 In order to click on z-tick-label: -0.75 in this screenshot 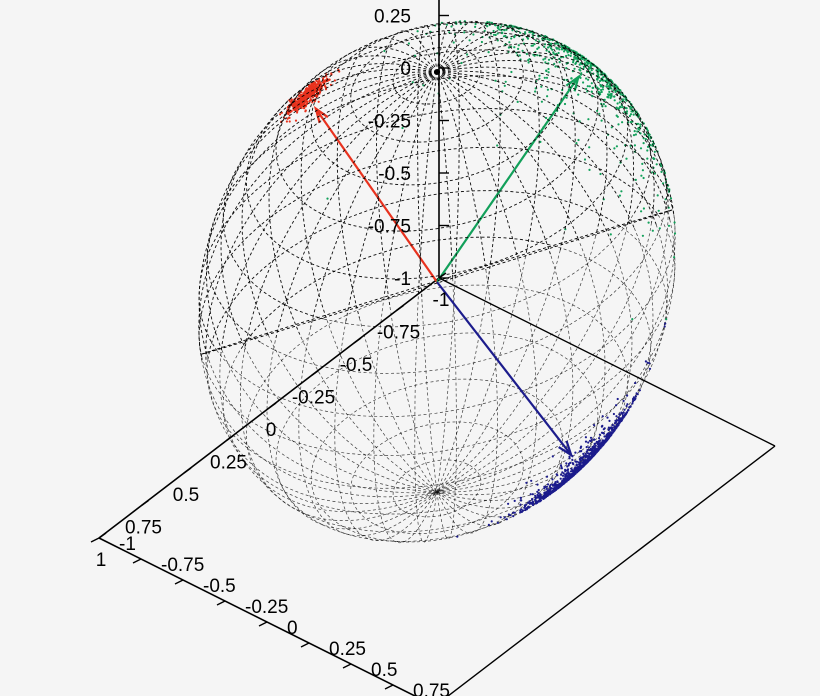, I will do `click(389, 227)`.